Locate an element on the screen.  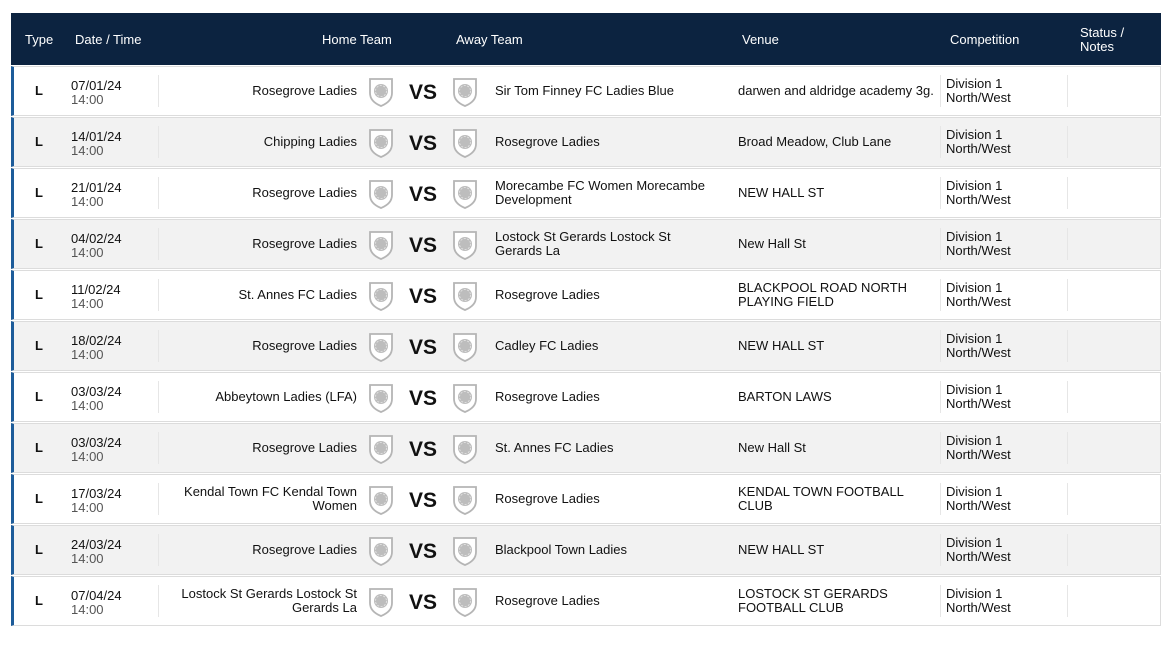
match-date: 24/03/24 is located at coordinates (96, 544).